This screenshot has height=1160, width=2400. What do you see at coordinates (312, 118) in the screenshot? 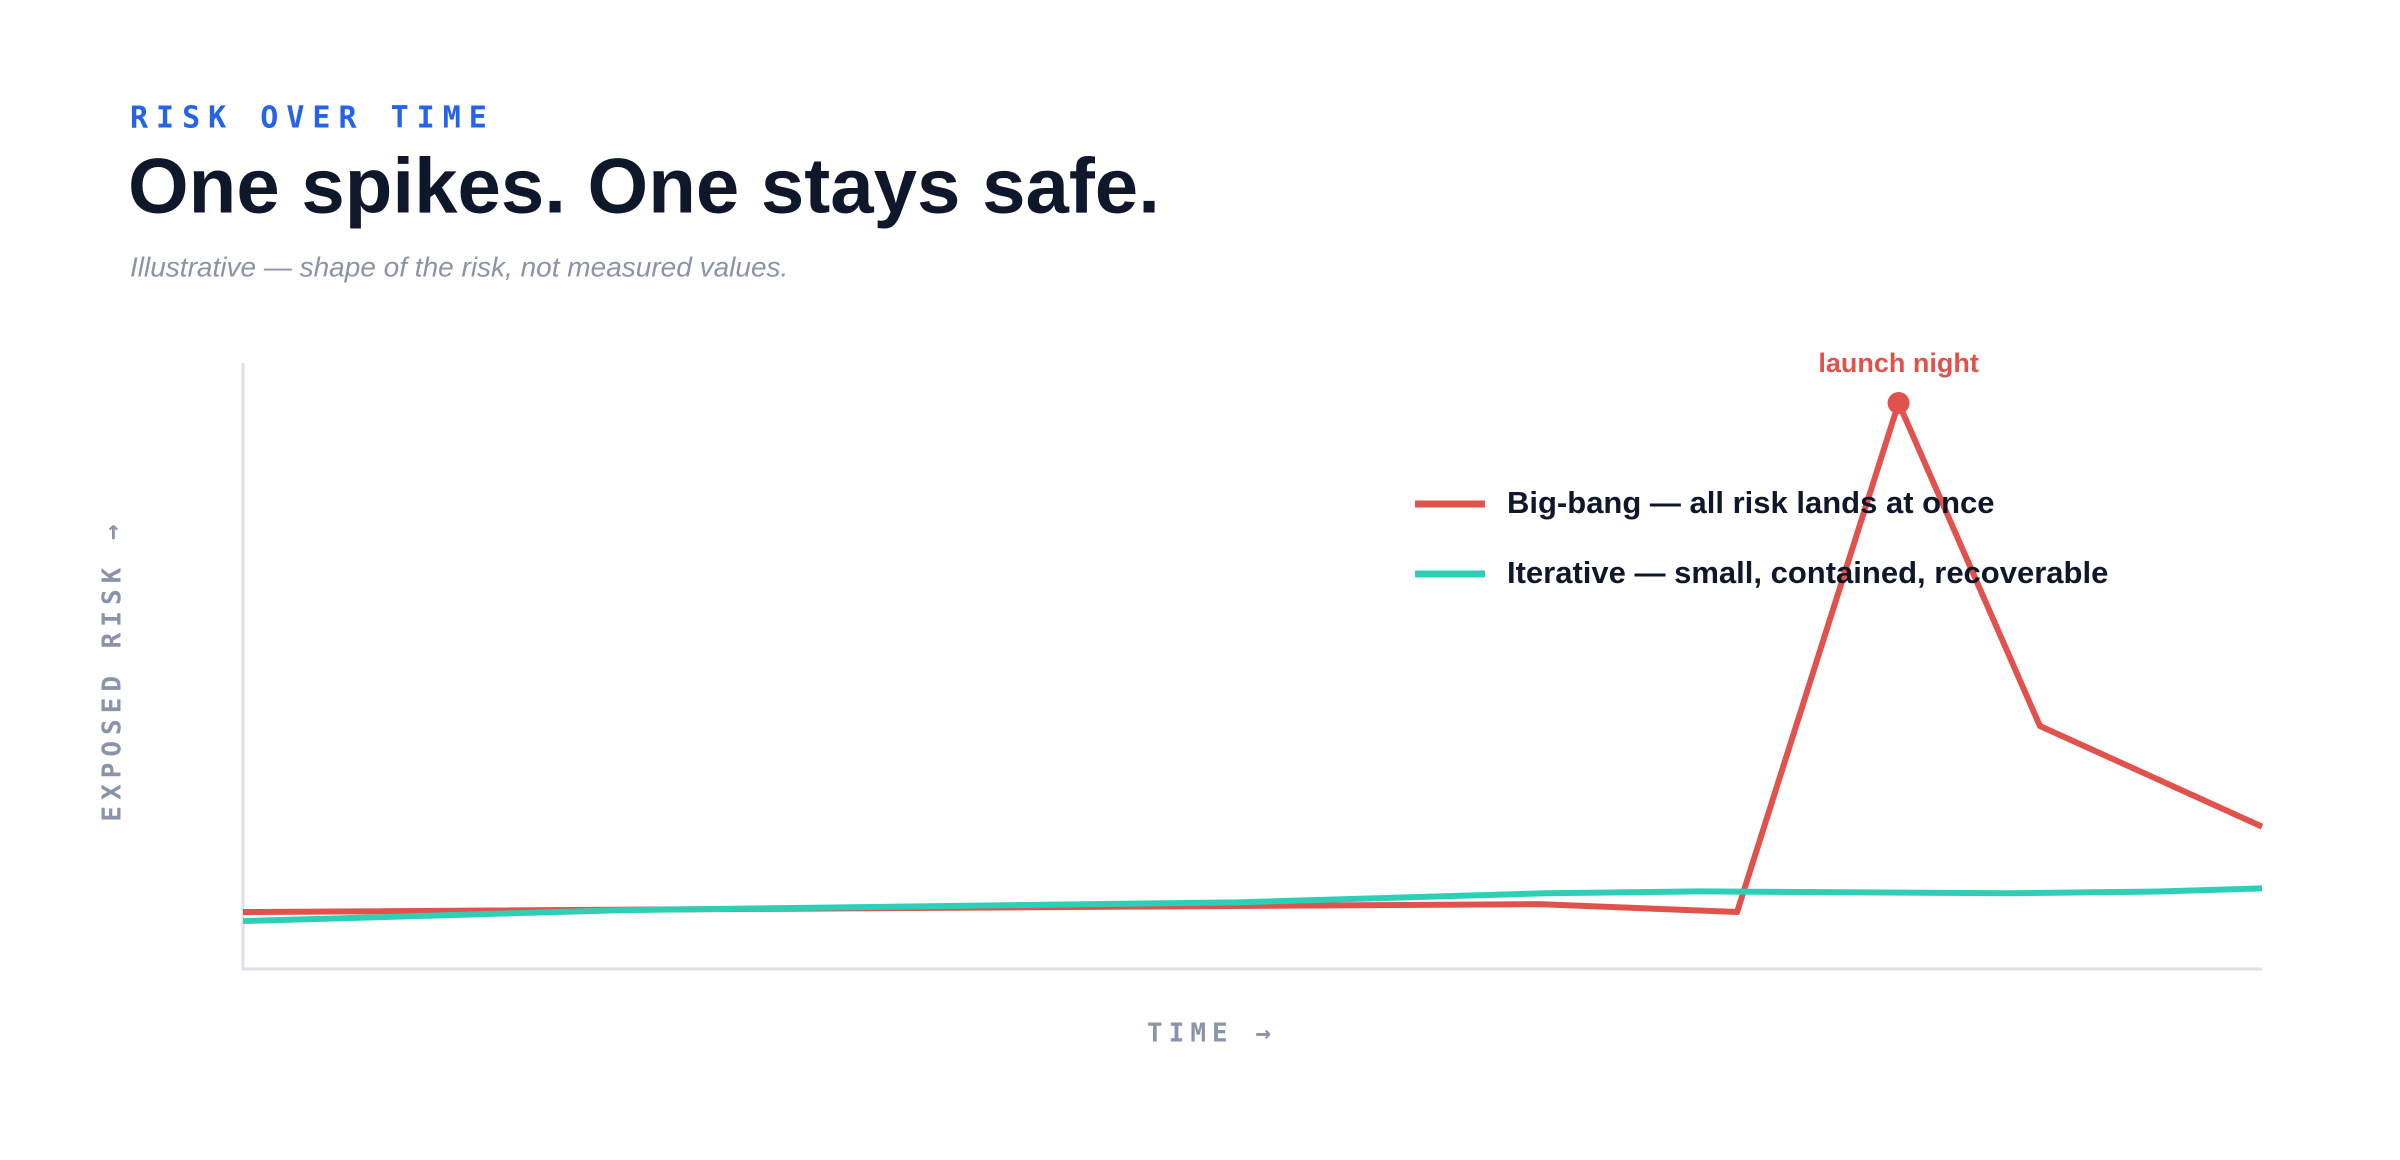
I see `eyebrow: RISK OVER TIME` at bounding box center [312, 118].